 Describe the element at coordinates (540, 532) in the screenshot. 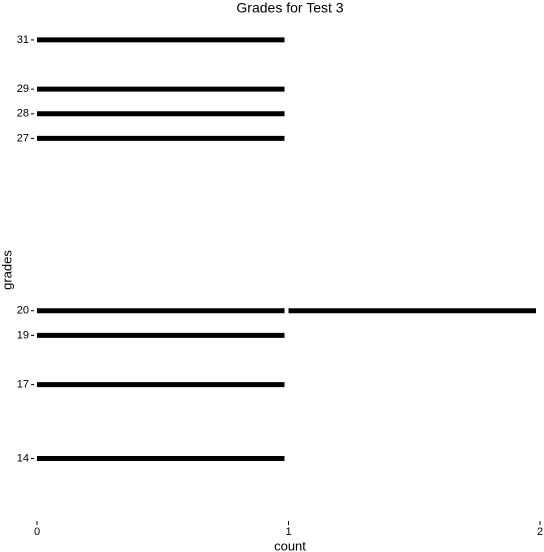

I see `x-tick-label: 2` at that location.